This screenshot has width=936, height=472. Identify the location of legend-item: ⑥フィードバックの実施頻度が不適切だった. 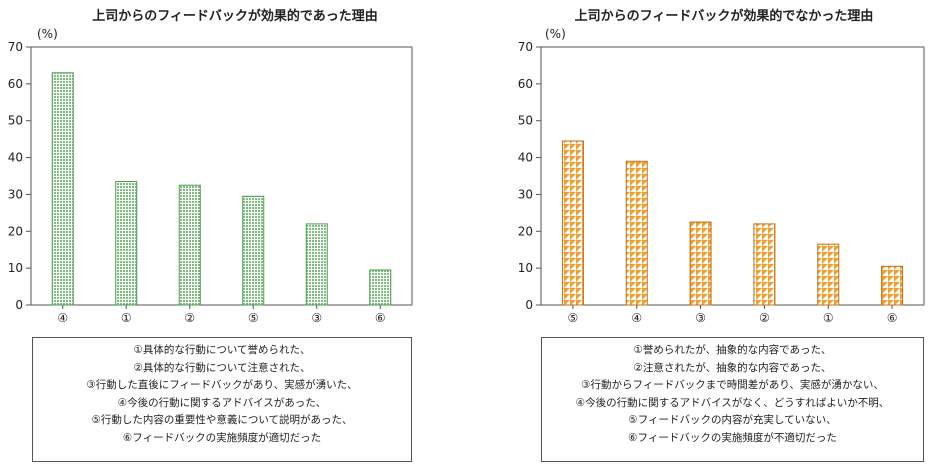
(732, 437).